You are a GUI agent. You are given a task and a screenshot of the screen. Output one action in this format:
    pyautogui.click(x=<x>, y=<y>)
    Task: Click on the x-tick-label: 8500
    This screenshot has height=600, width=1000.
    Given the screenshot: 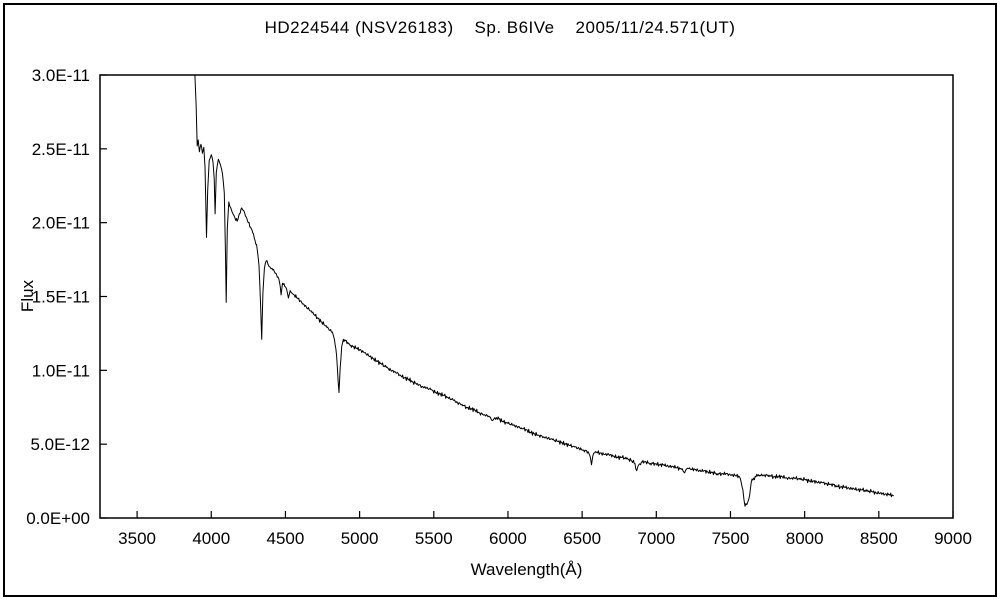 What is the action you would take?
    pyautogui.click(x=879, y=538)
    